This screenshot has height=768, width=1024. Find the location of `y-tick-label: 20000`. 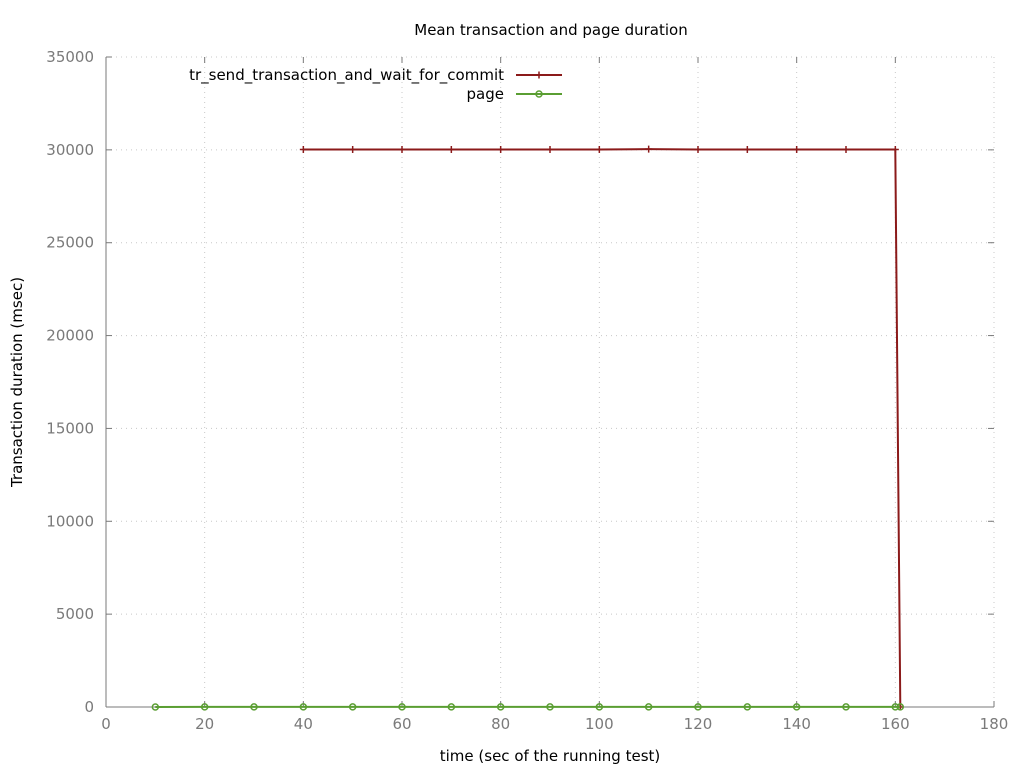

y-tick-label: 20000 is located at coordinates (70, 336).